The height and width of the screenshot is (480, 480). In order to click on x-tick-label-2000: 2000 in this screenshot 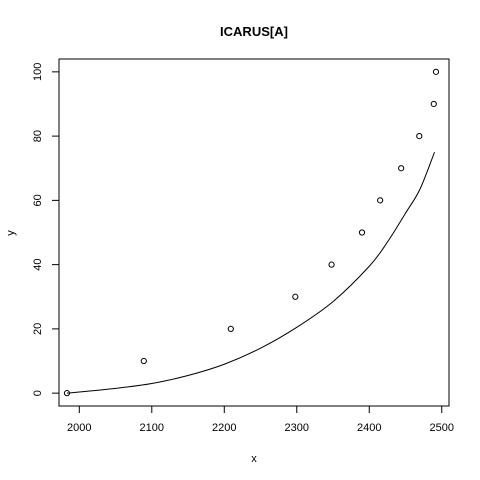, I will do `click(79, 428)`.